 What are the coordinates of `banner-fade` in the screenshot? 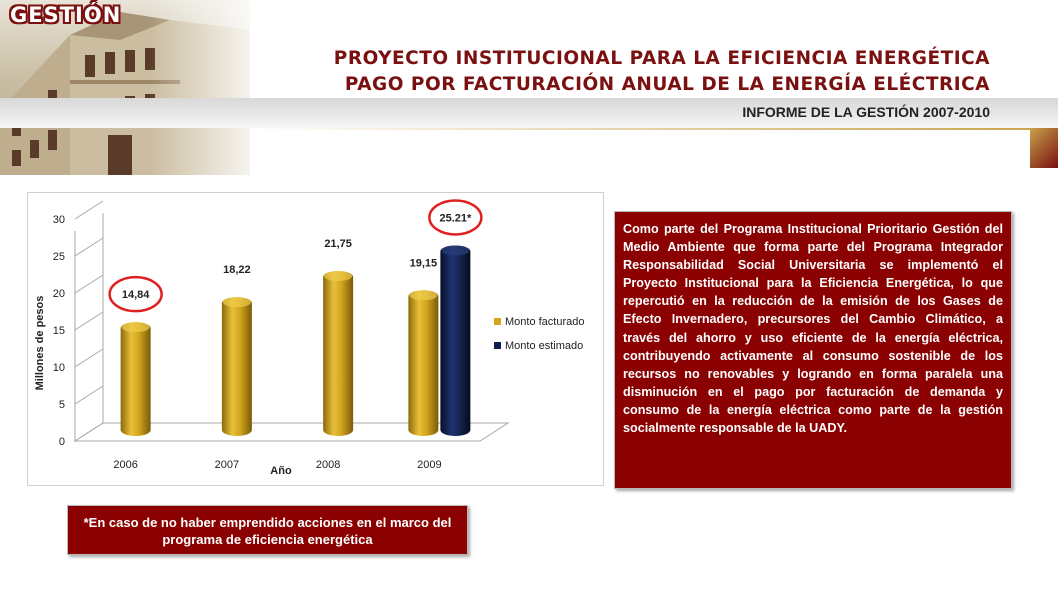 It's located at (210, 87).